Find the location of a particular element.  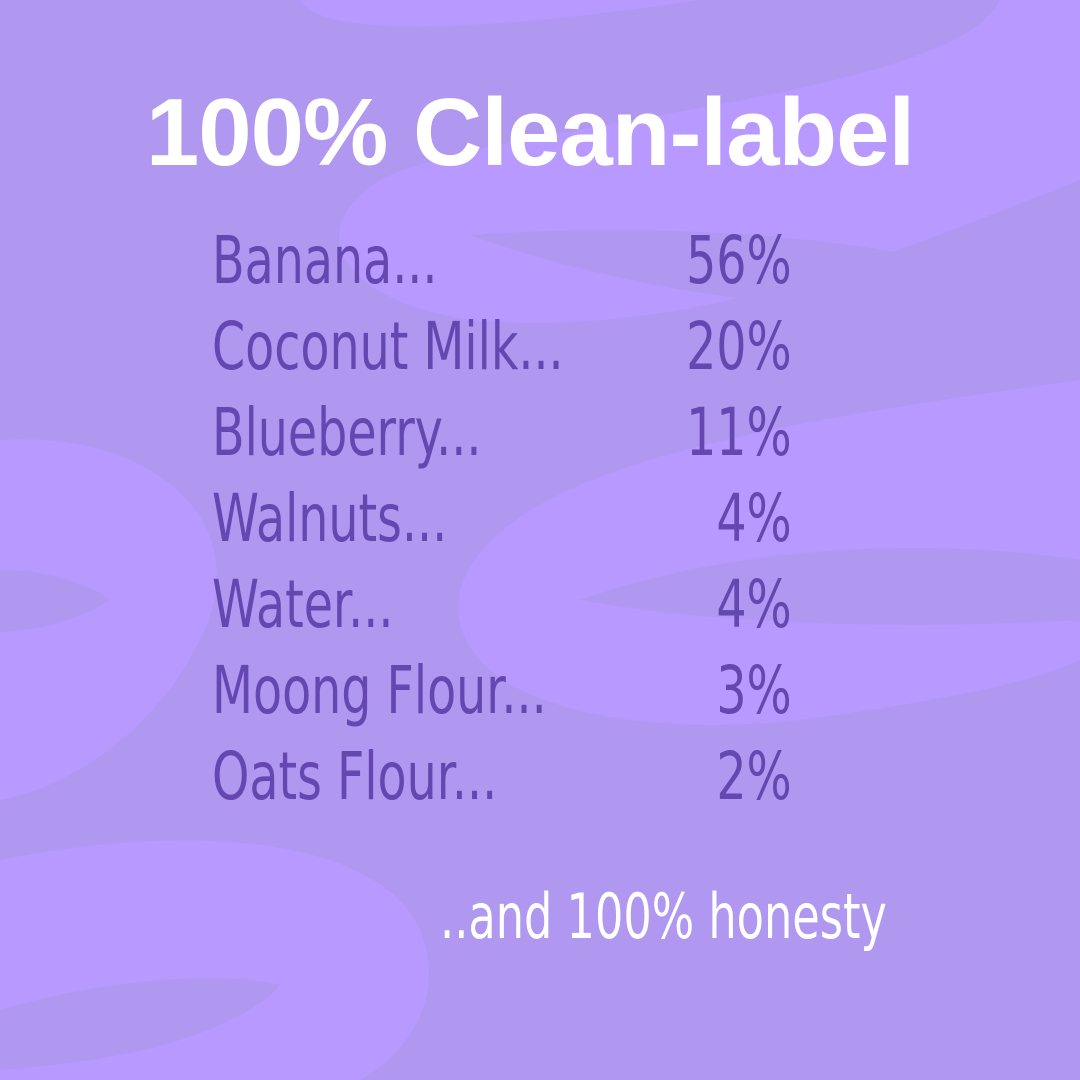

ingredient-row: Coconut Milk... 20% is located at coordinates (502, 347).